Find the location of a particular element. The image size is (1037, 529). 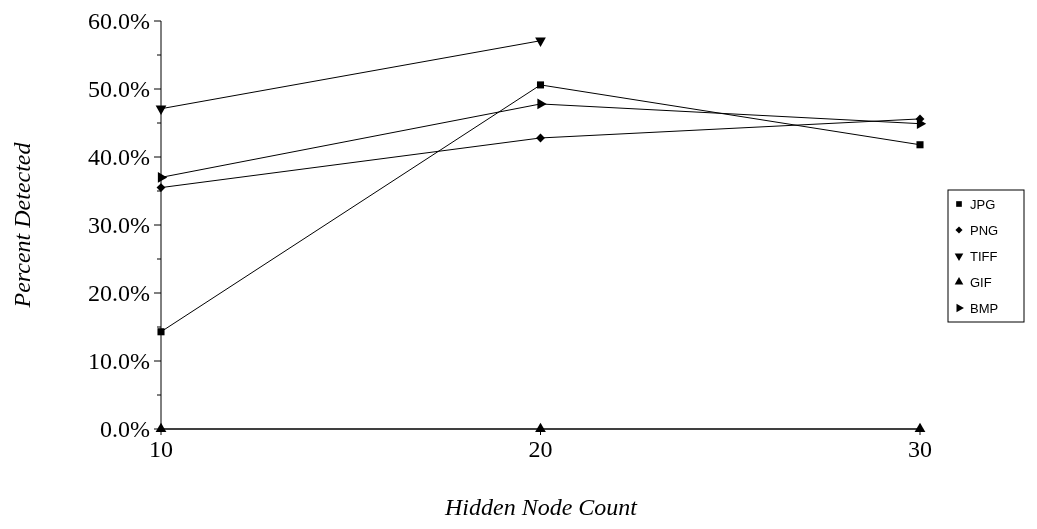

y-tick-label: 20.0% is located at coordinates (119, 293).